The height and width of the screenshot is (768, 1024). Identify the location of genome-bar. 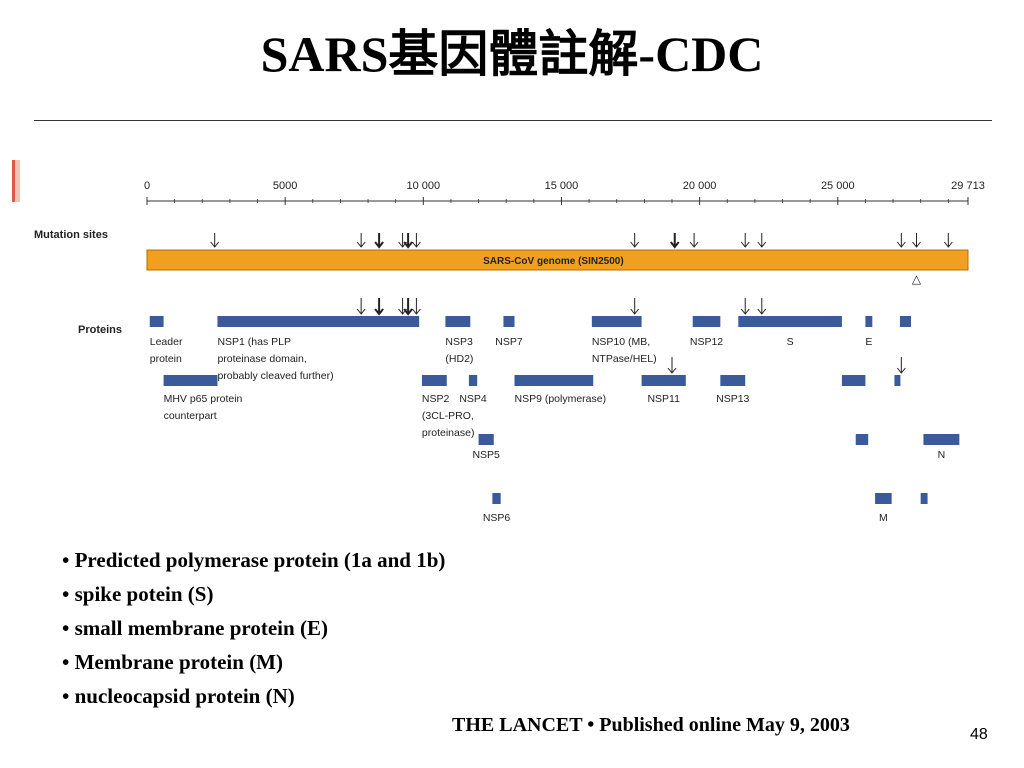
(557, 260).